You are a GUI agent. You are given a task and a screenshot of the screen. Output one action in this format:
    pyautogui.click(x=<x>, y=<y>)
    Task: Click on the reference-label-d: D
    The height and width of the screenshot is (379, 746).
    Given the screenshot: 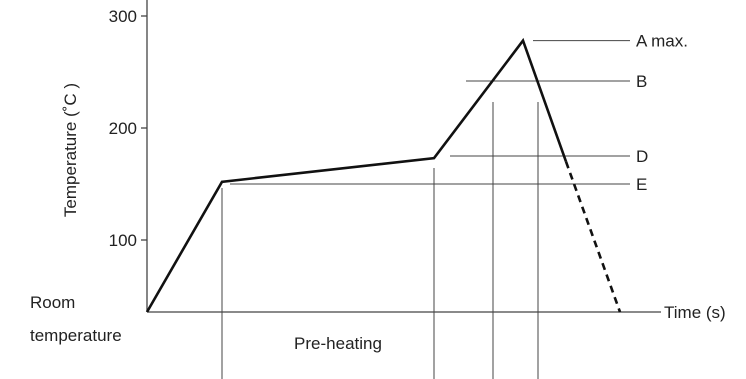 What is the action you would take?
    pyautogui.click(x=642, y=156)
    